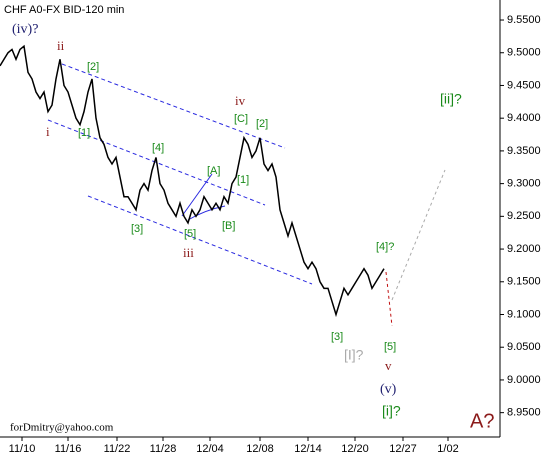 The height and width of the screenshot is (457, 542). Describe the element at coordinates (355, 449) in the screenshot. I see `x-tick-label: 12/20` at that location.